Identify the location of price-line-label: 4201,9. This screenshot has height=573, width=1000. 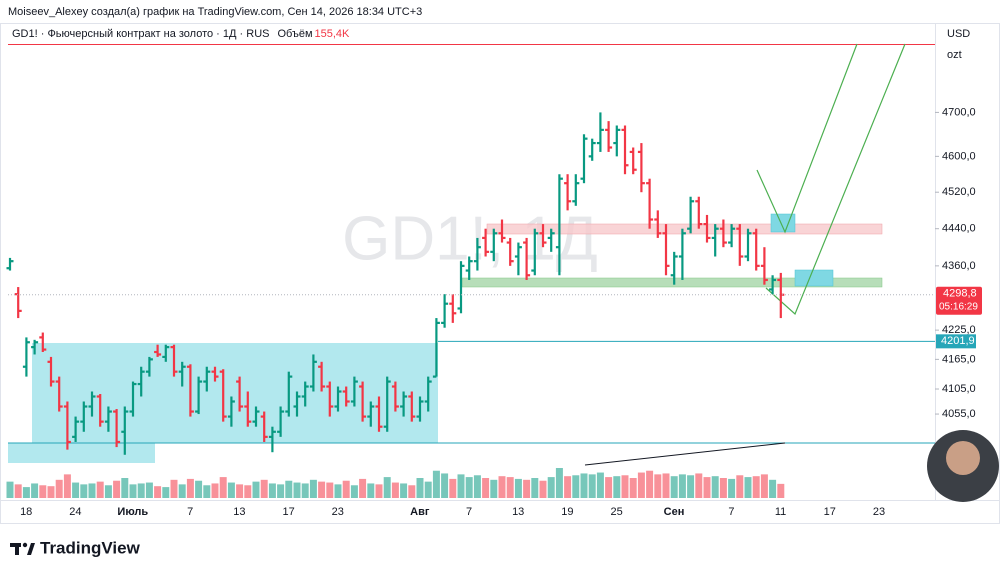
(958, 341).